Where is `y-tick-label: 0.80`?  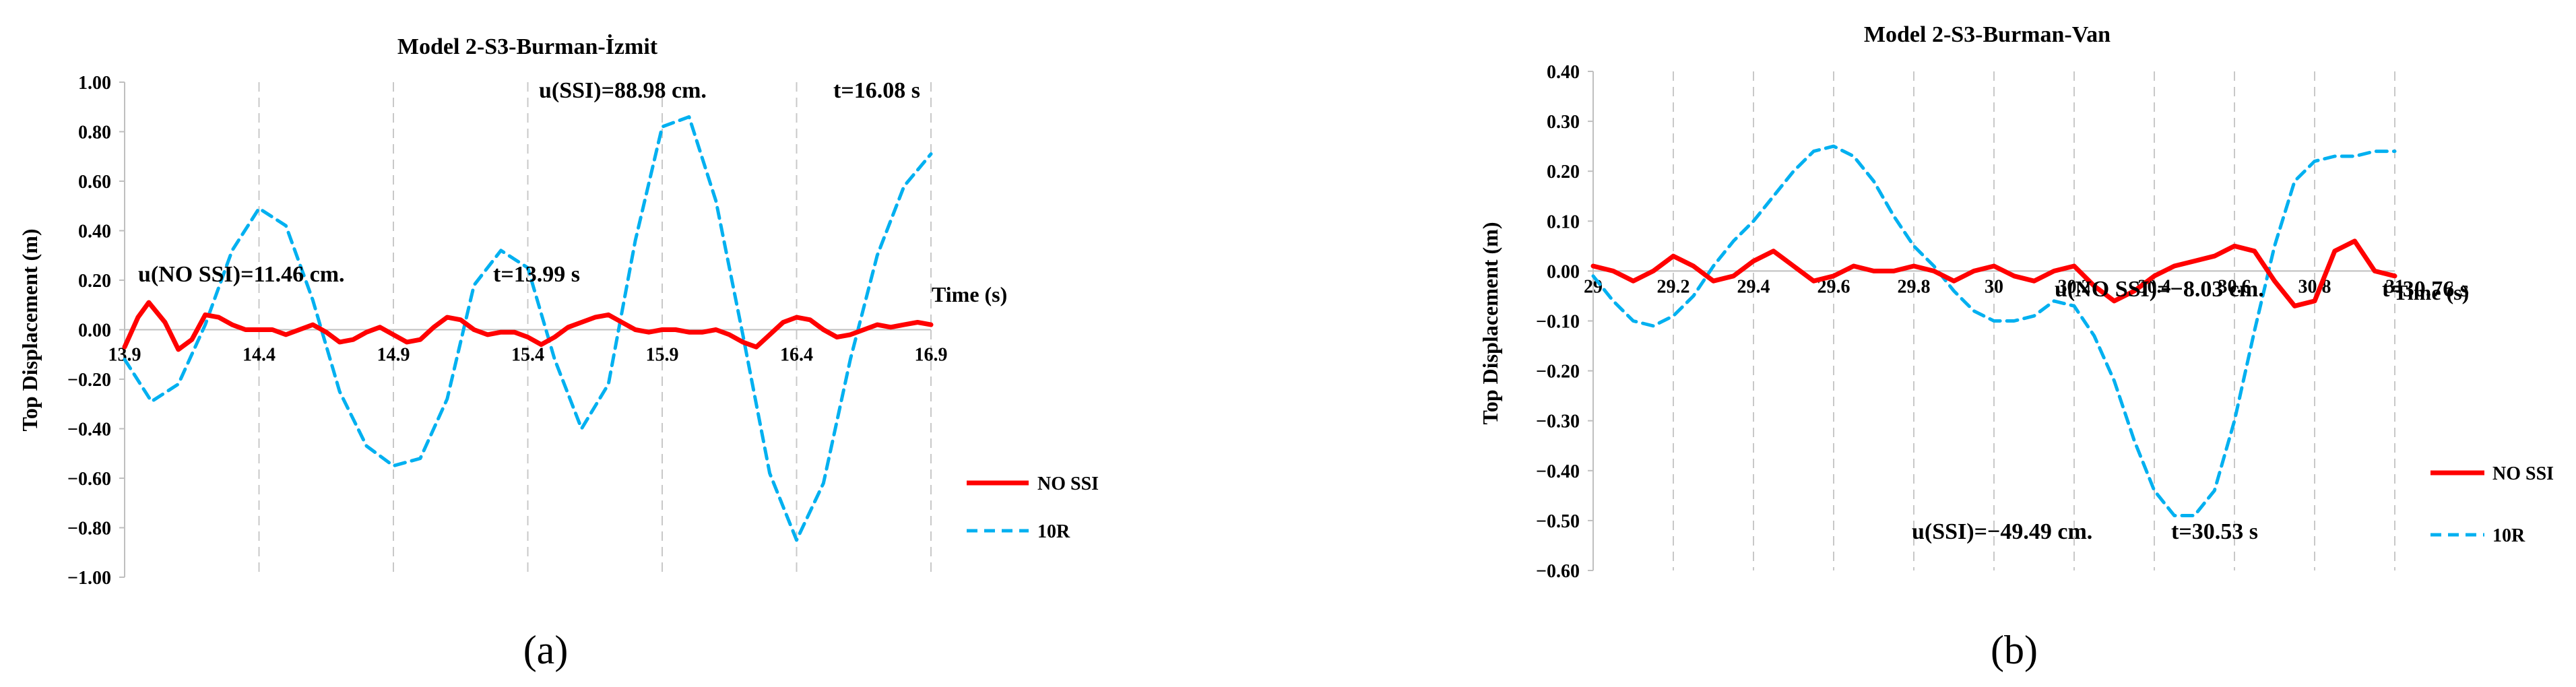 y-tick-label: 0.80 is located at coordinates (95, 133).